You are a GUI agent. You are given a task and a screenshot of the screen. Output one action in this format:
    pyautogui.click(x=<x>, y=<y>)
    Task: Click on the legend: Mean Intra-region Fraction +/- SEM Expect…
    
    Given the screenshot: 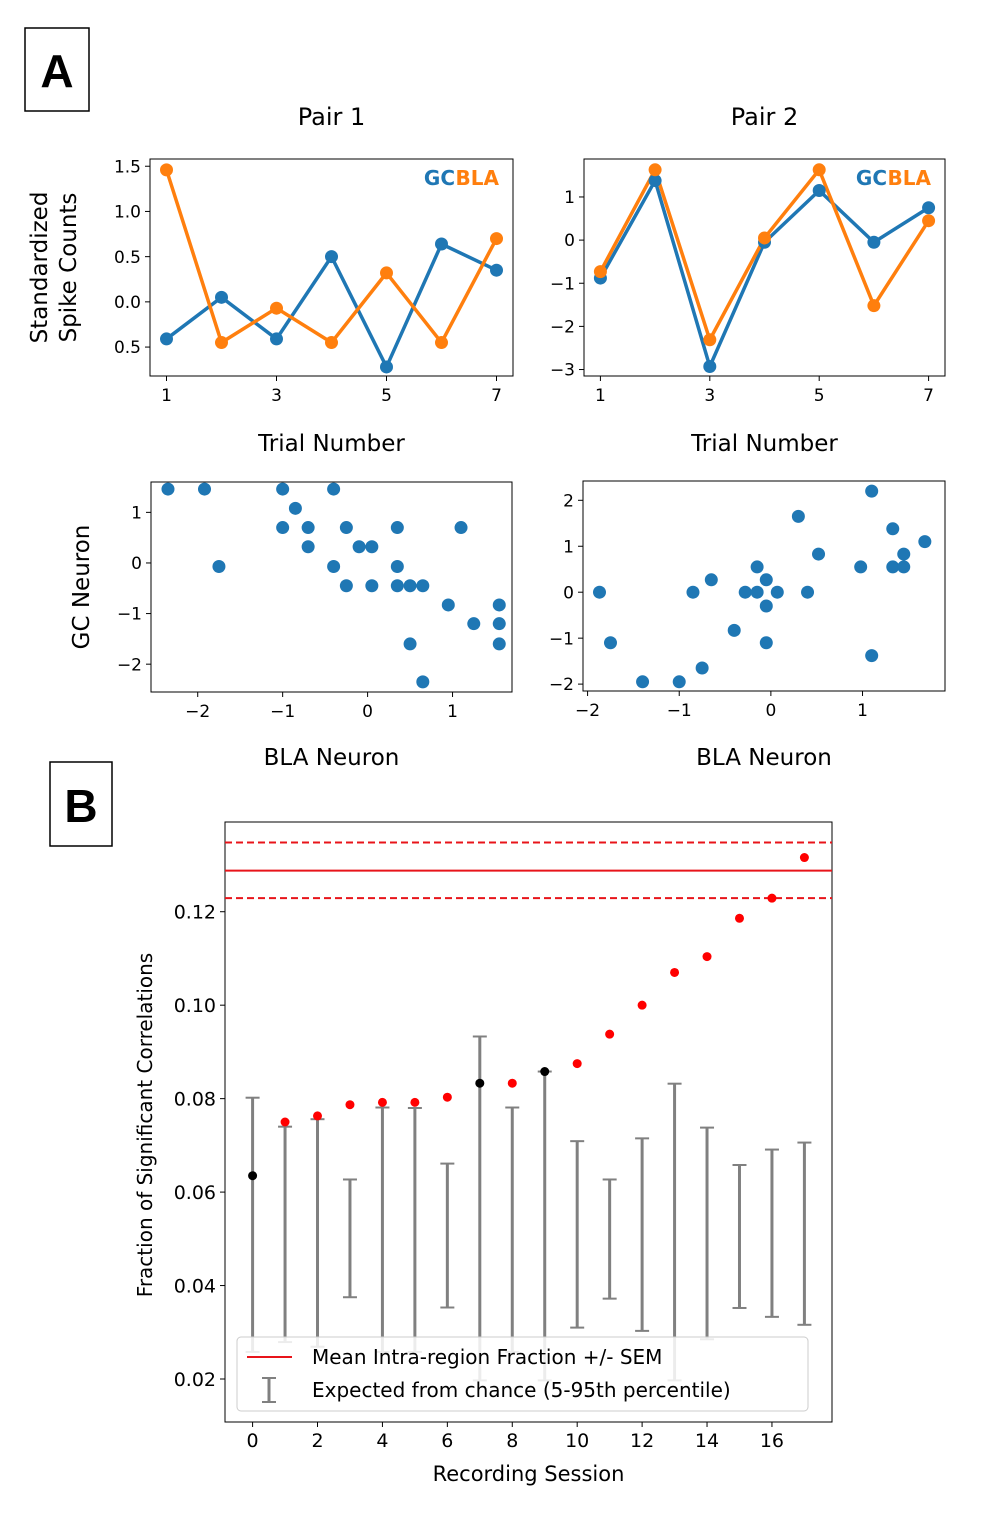 What is the action you would take?
    pyautogui.click(x=522, y=1374)
    